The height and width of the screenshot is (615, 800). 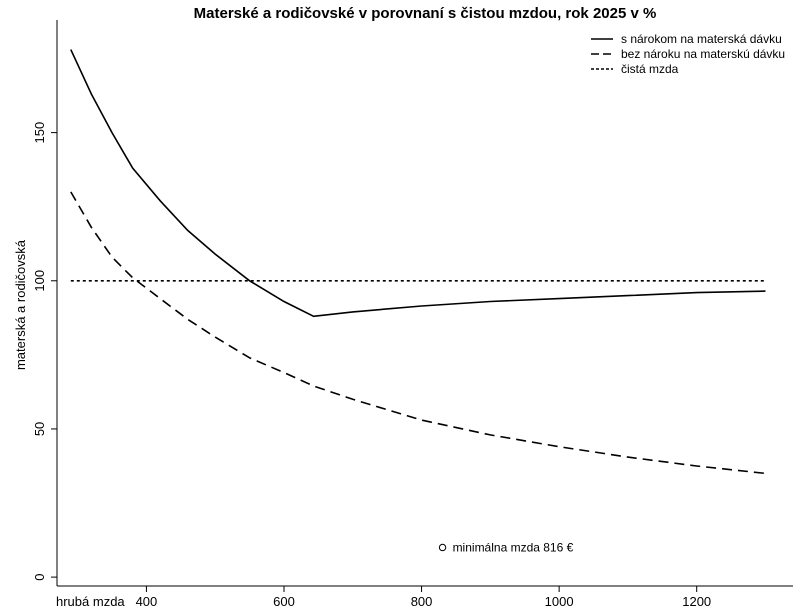 What do you see at coordinates (39, 281) in the screenshot?
I see `y-tick-label-100: 100` at bounding box center [39, 281].